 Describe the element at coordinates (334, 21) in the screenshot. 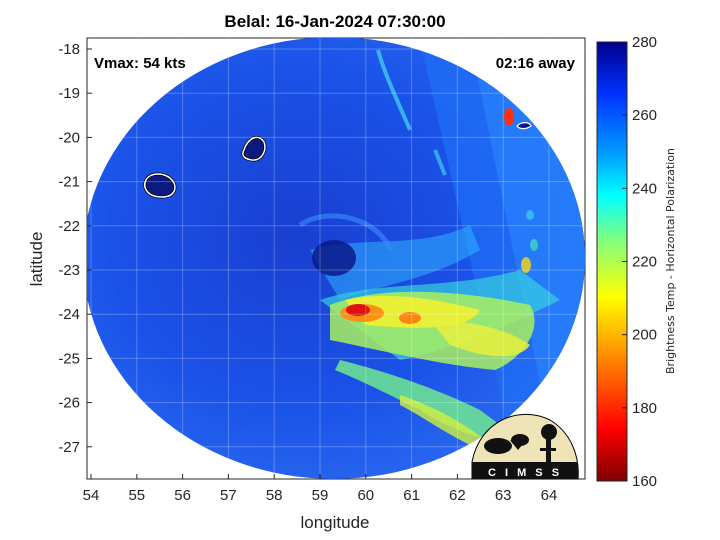

I see `figure-title: Belal: 16-Jan-2024 07:30:00` at that location.